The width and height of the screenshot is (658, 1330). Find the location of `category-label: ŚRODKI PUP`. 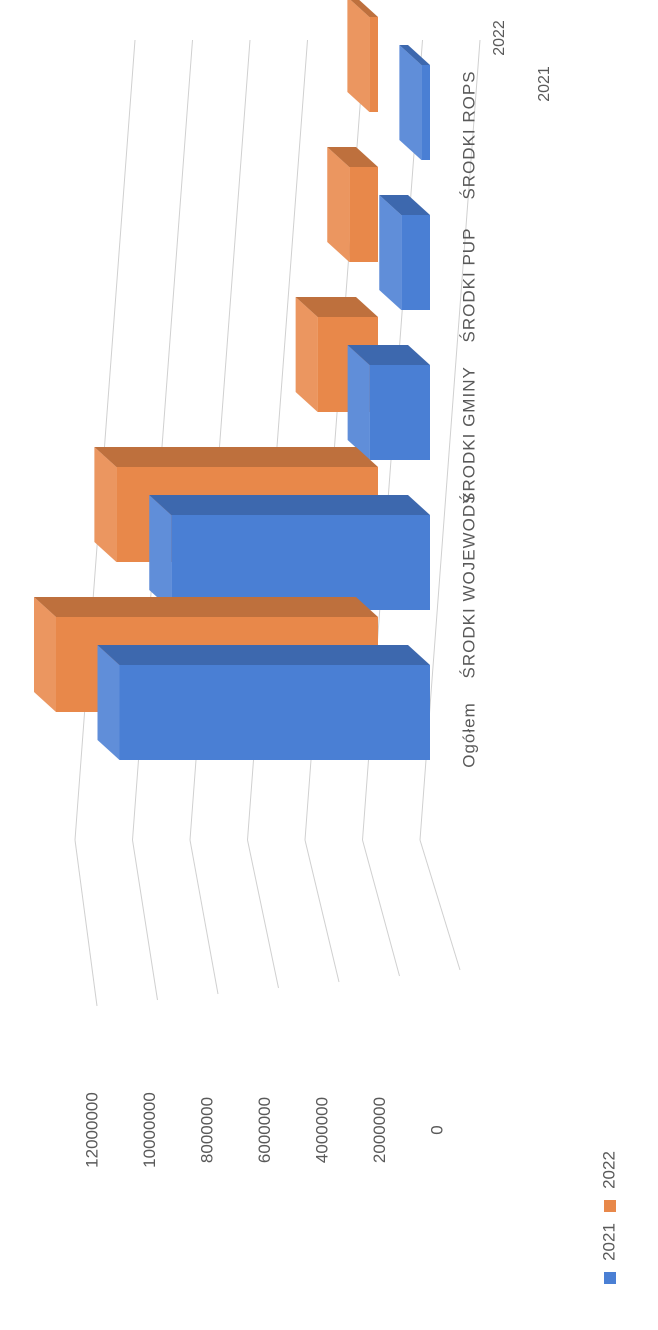

category-label: ŚRODKI PUP is located at coordinates (468, 285).